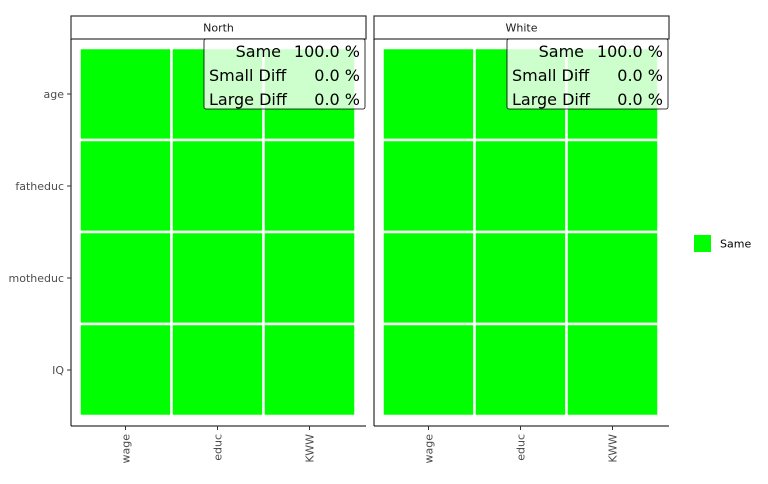 The image size is (768, 484). What do you see at coordinates (702, 243) in the screenshot?
I see `legend-swatch` at bounding box center [702, 243].